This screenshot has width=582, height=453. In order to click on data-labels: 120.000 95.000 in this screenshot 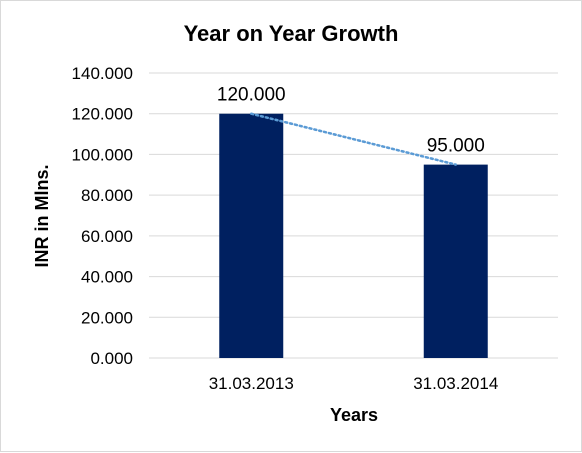, I will do `click(351, 121)`.